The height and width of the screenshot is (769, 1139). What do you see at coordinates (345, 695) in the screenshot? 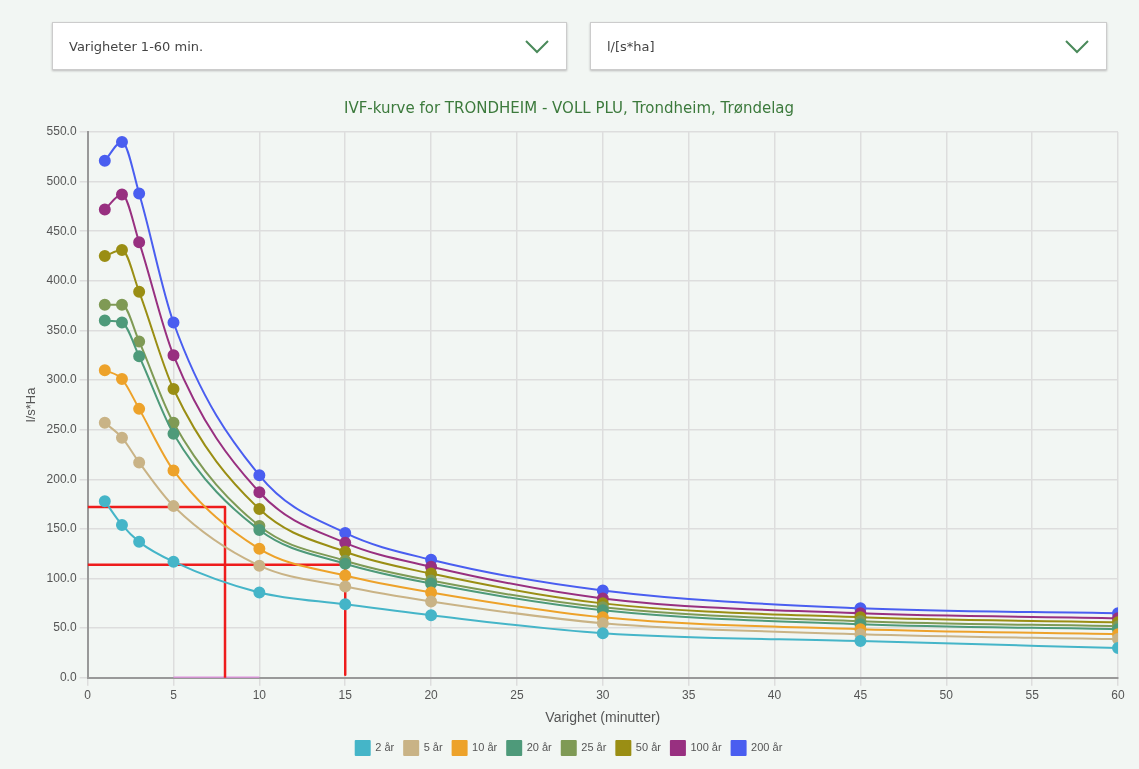
I see `x-tick-label: 15` at bounding box center [345, 695].